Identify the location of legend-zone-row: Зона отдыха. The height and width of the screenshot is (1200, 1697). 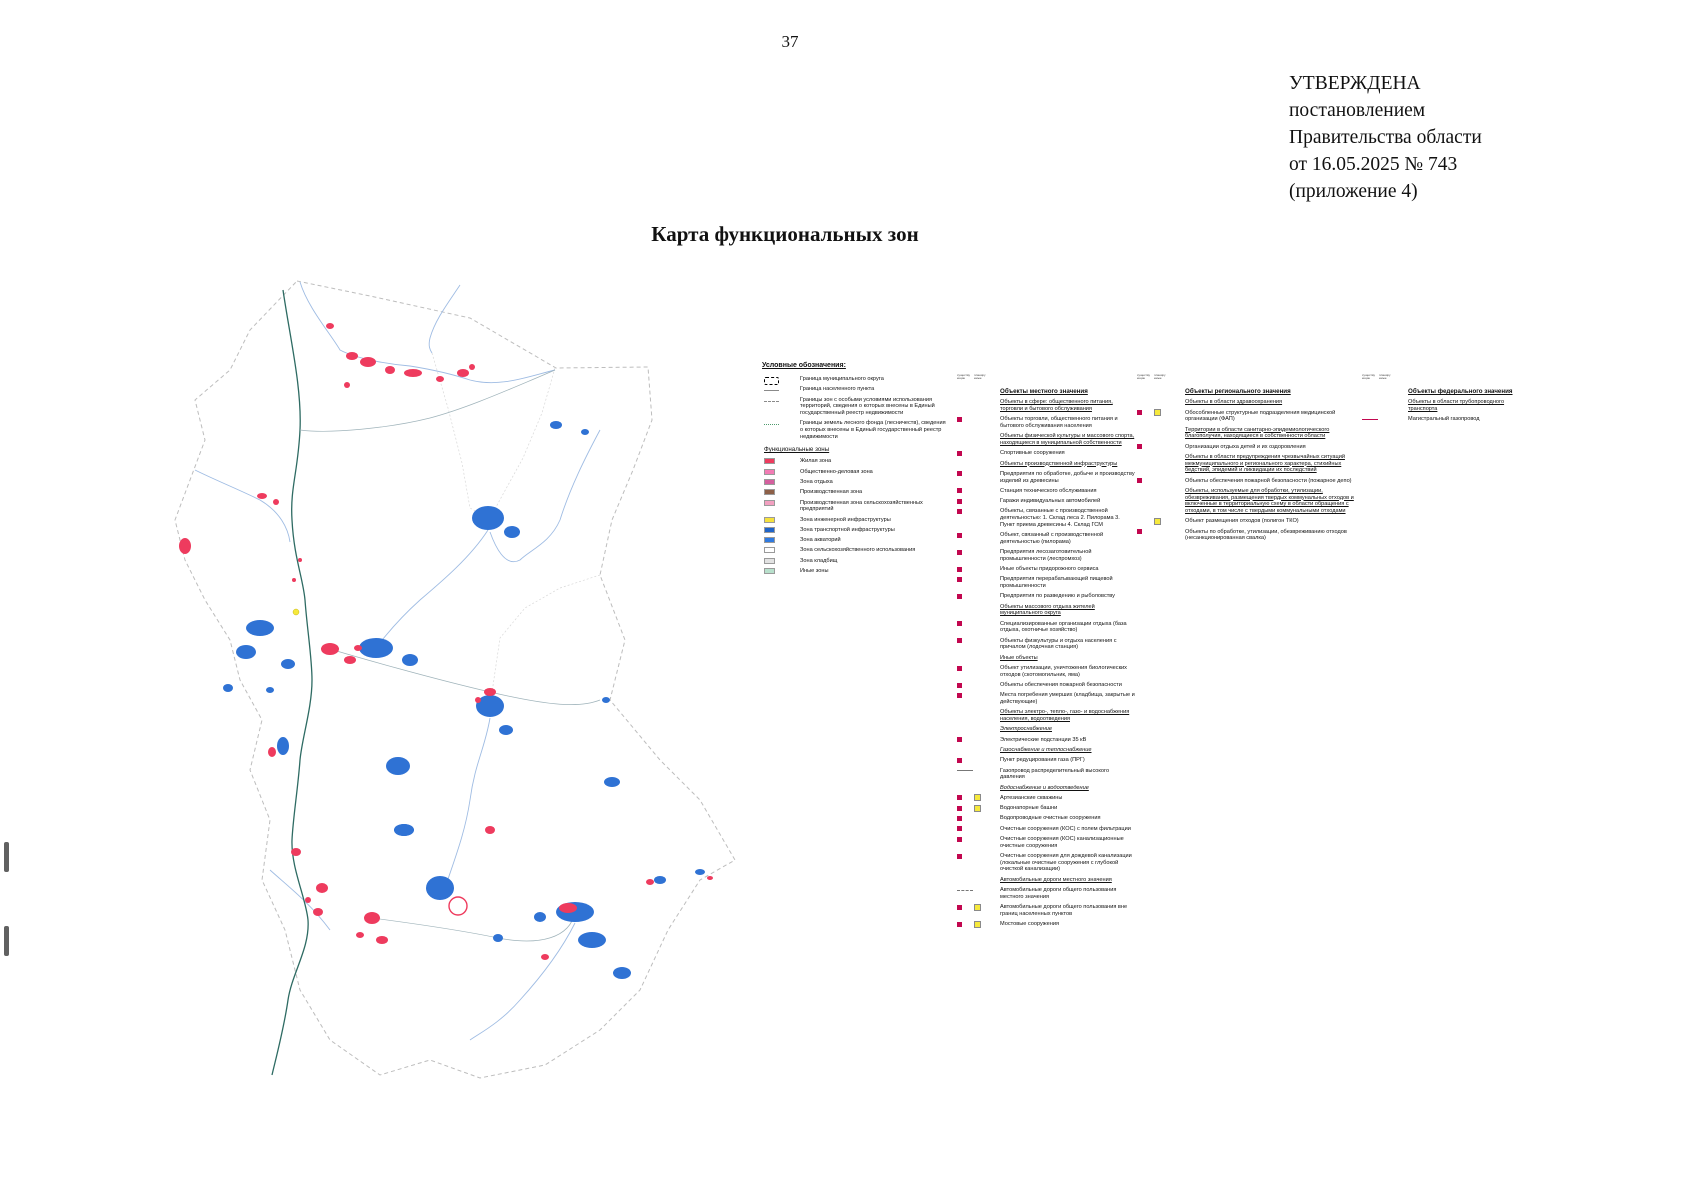
(856, 482).